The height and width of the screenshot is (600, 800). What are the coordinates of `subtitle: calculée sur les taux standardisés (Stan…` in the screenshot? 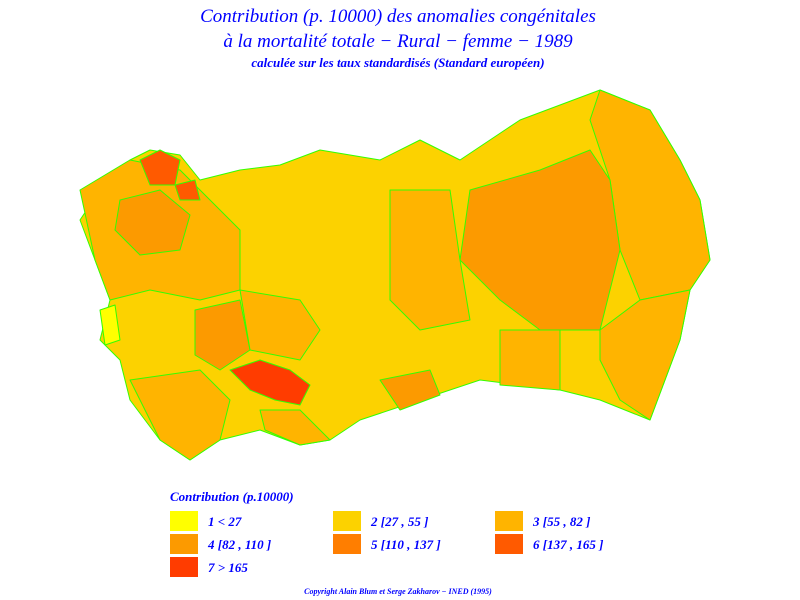 It's located at (397, 62).